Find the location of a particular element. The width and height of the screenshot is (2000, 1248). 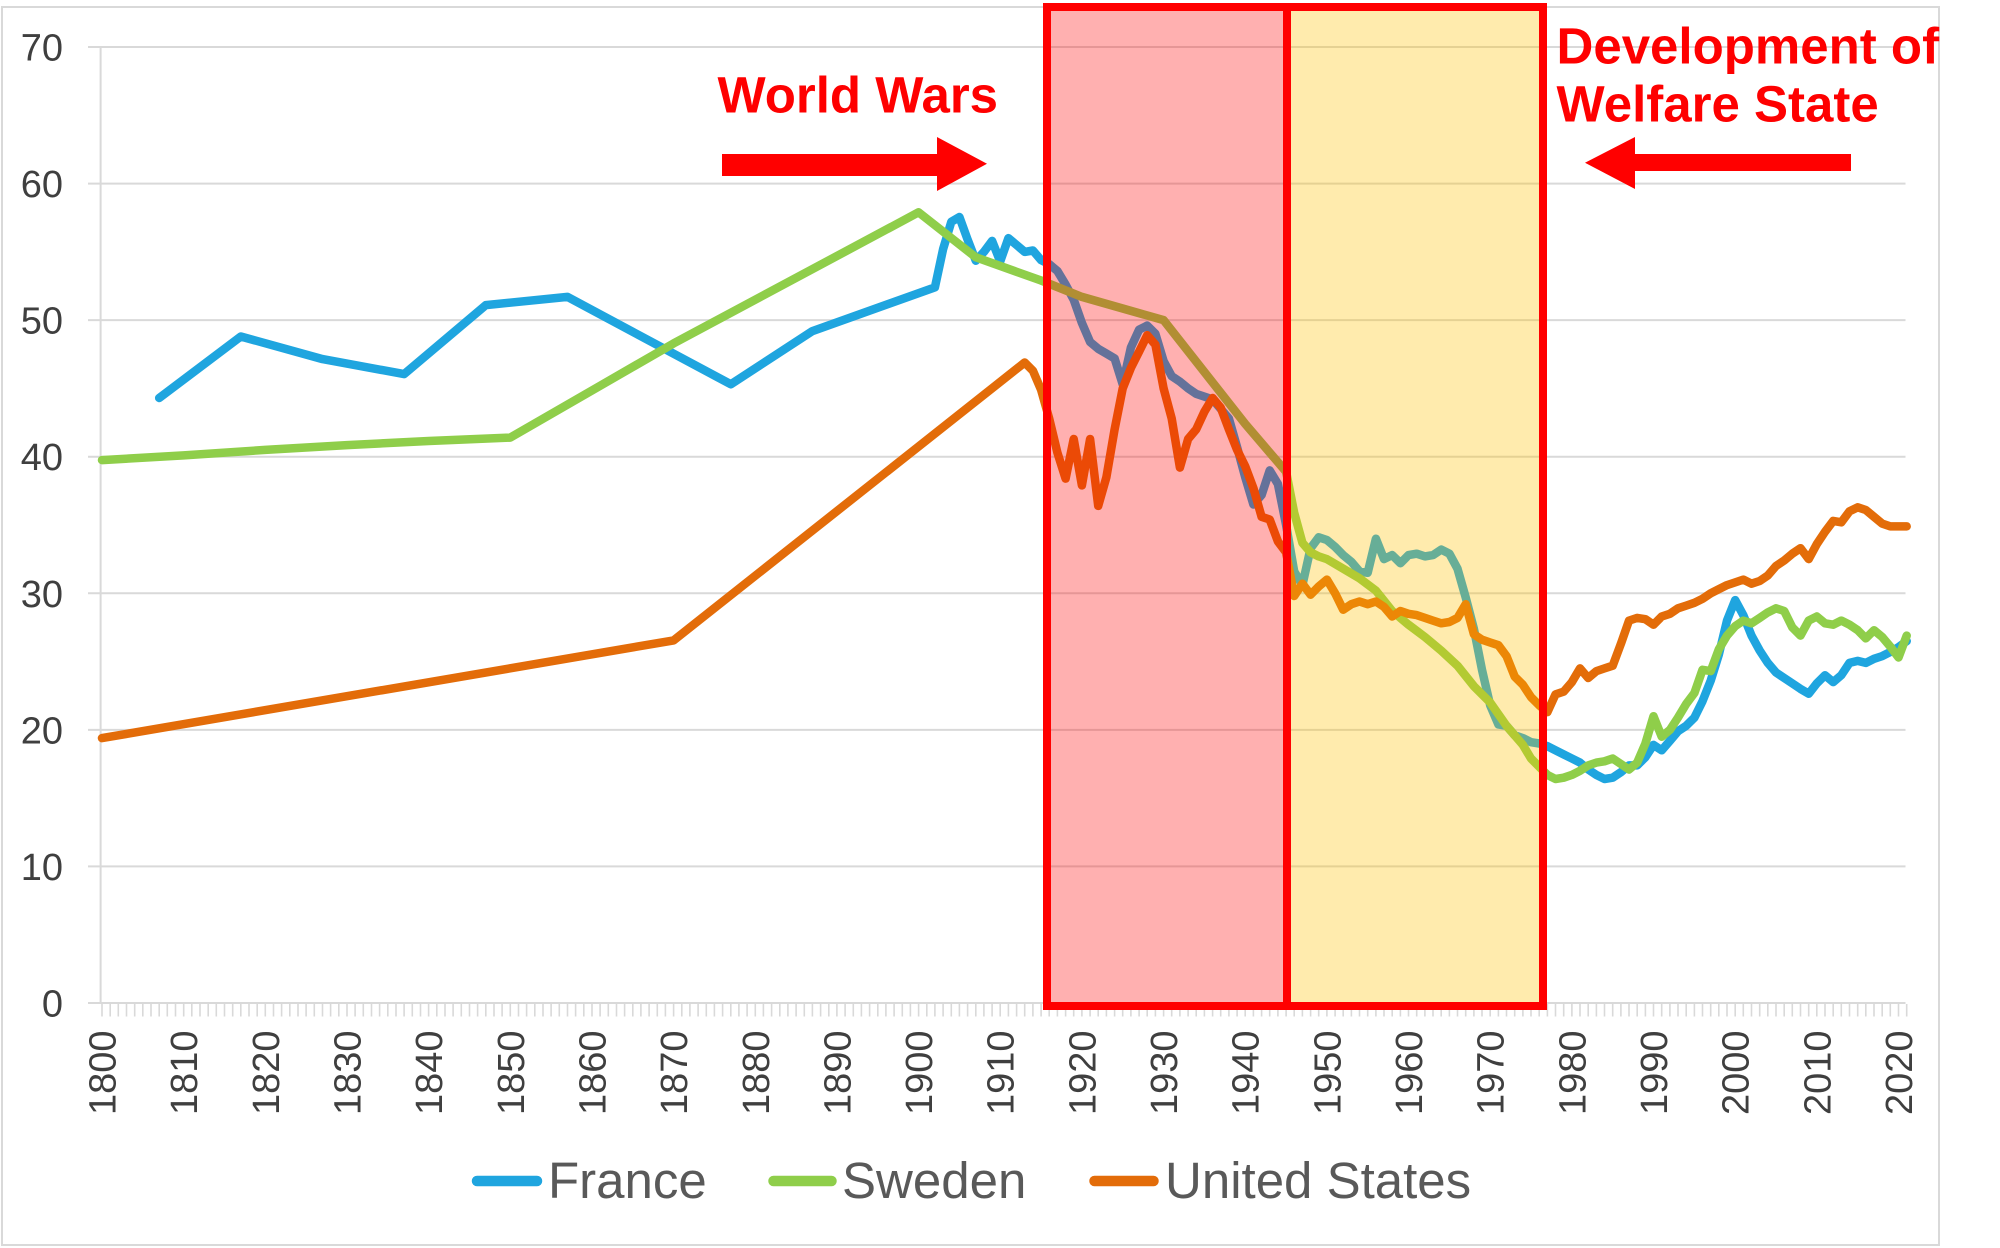

svg-text: 1840 is located at coordinates (430, 1072).